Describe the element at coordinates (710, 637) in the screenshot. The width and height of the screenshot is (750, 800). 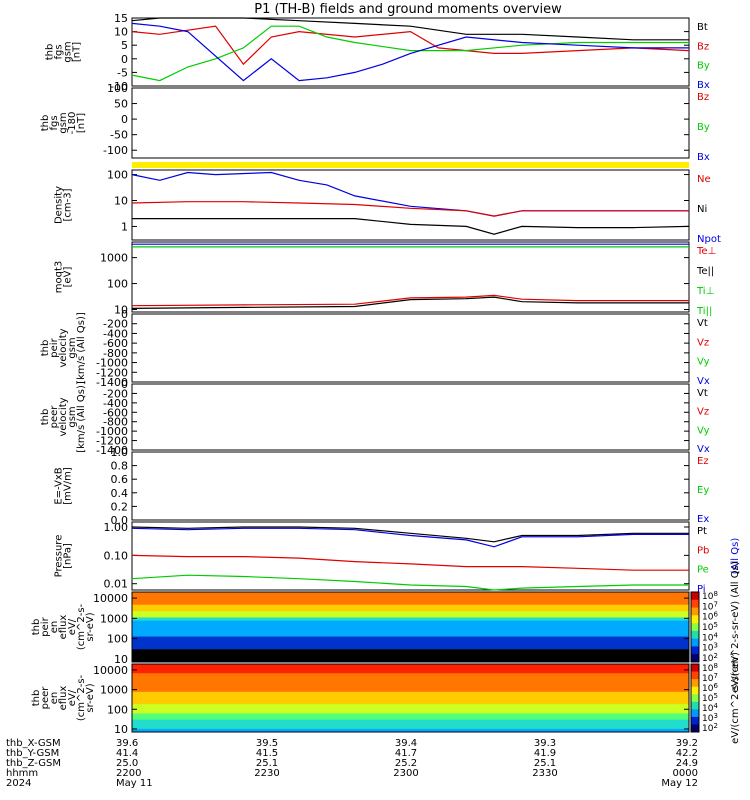
I see `colorbar-tick-label: 10⁴` at that location.